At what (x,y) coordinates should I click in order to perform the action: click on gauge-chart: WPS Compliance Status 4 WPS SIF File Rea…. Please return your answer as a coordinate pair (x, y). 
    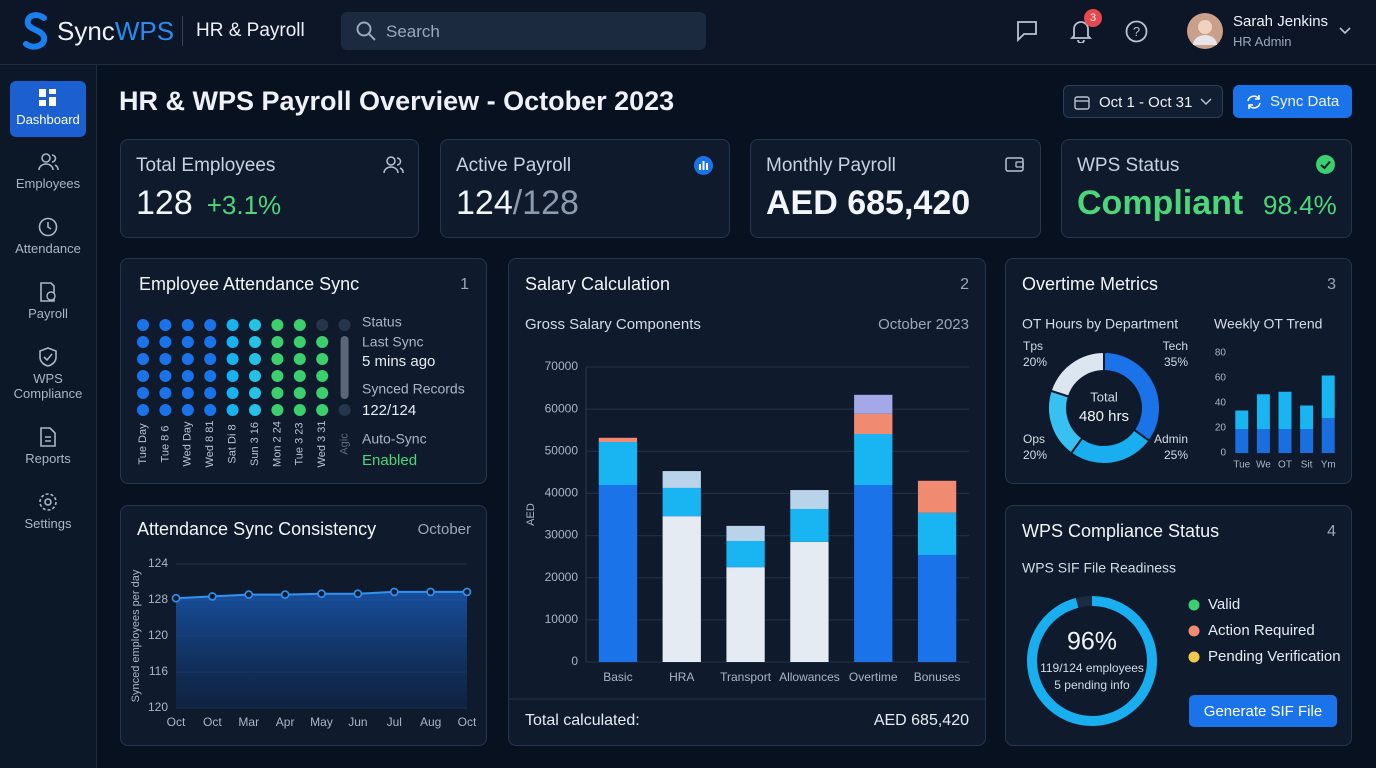
    Looking at the image, I should click on (1181, 624).